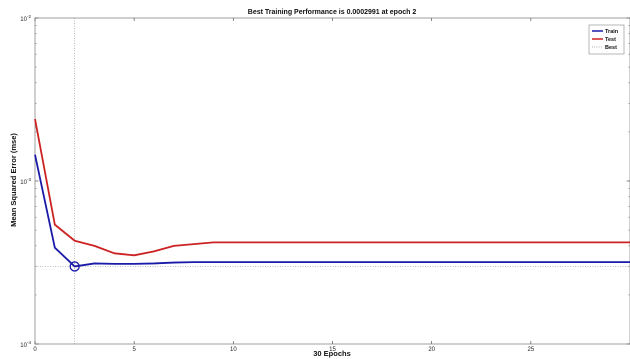  I want to click on x-tick-label: 20, so click(431, 350).